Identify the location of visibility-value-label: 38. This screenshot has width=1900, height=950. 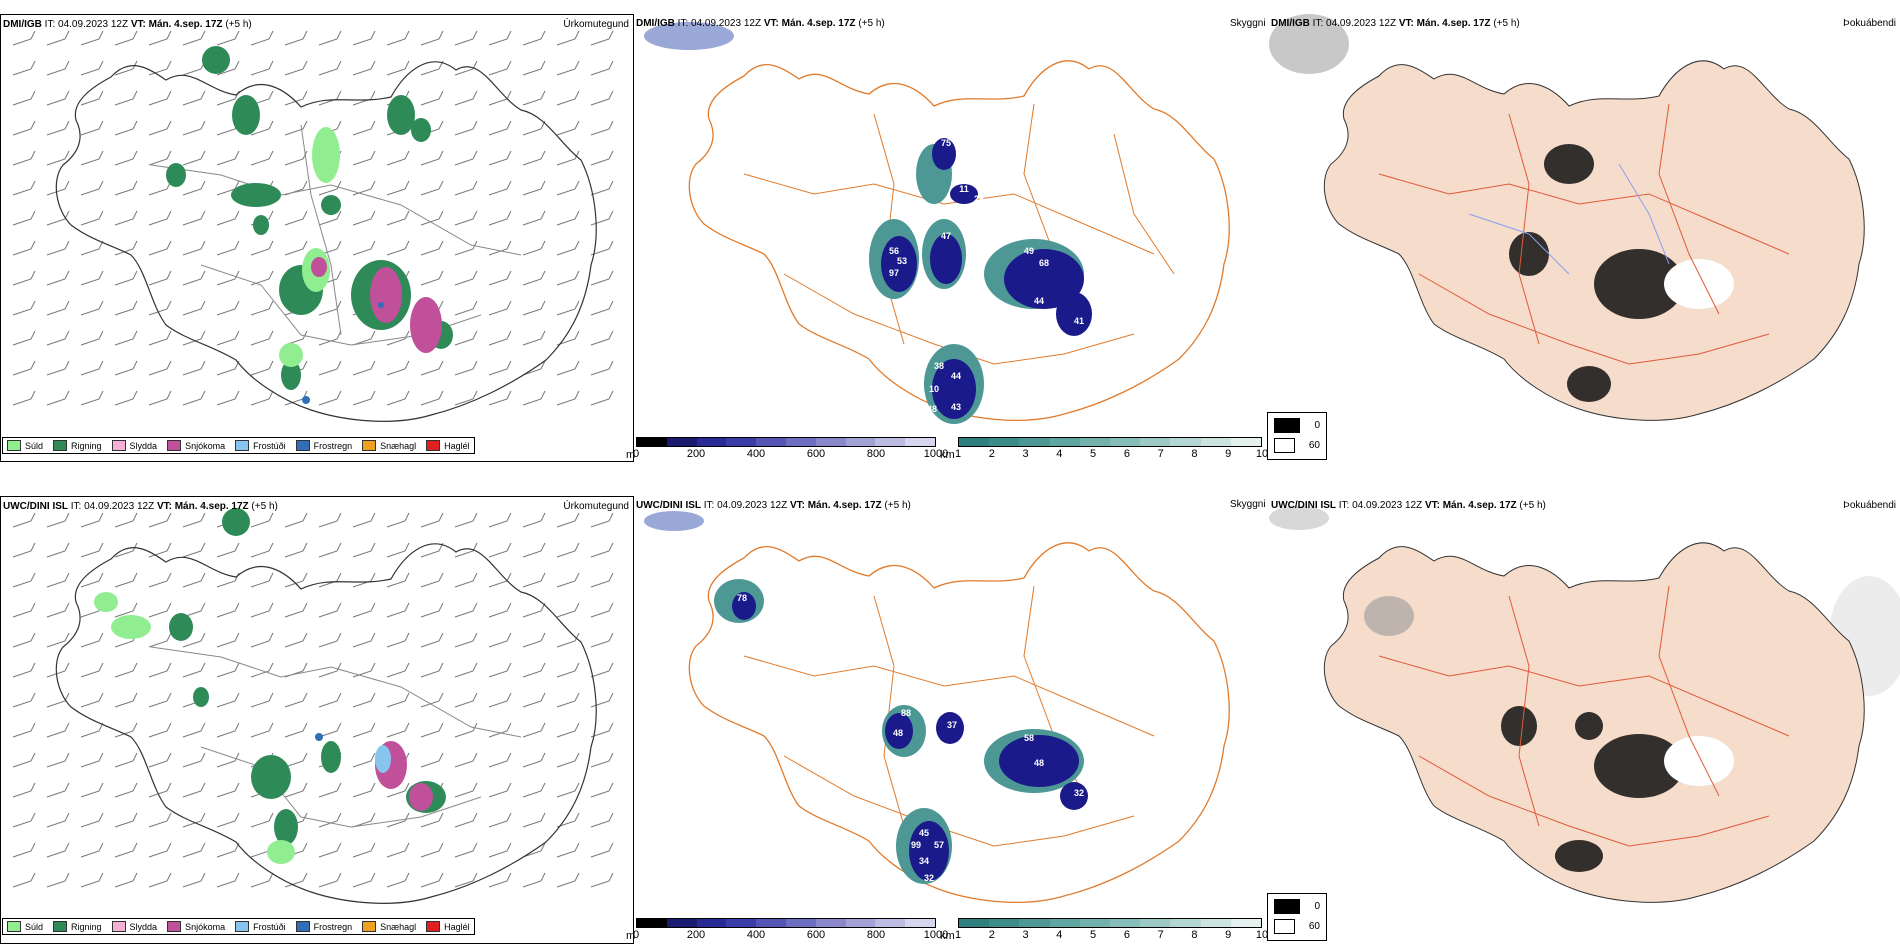
(939, 366).